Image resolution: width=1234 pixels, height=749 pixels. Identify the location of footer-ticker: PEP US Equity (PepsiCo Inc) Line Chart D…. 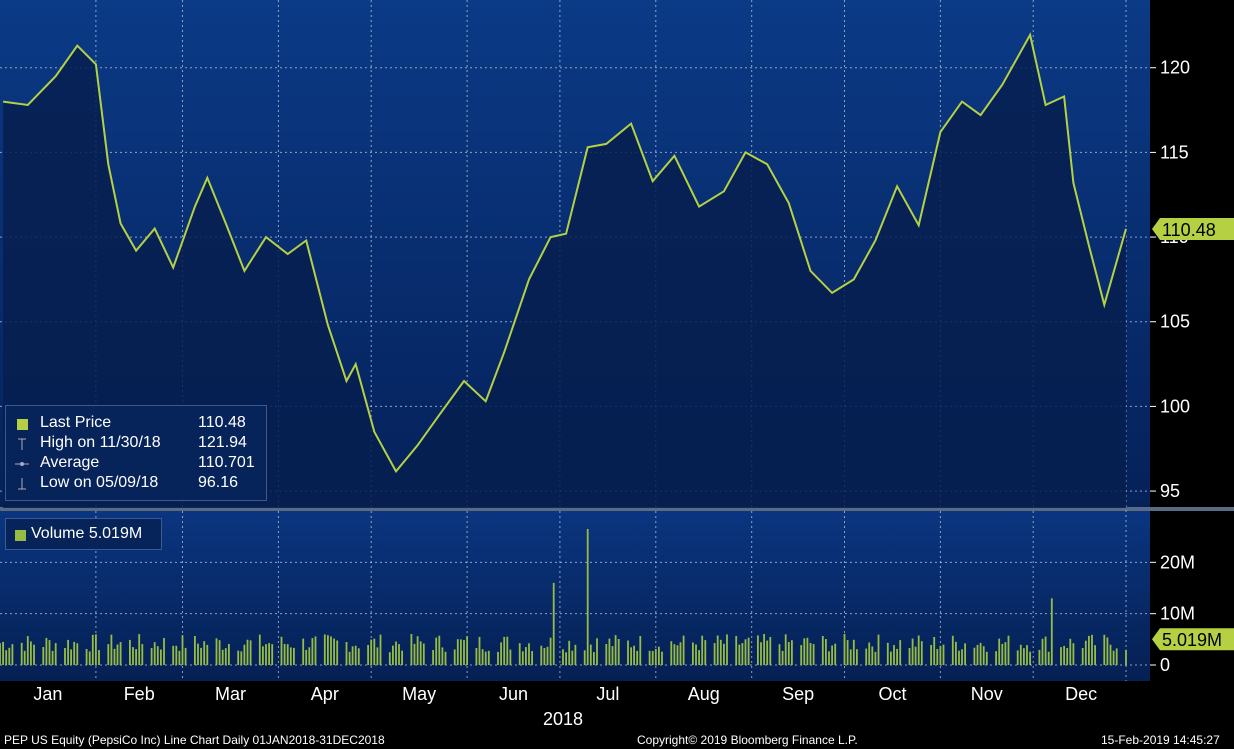
(194, 740).